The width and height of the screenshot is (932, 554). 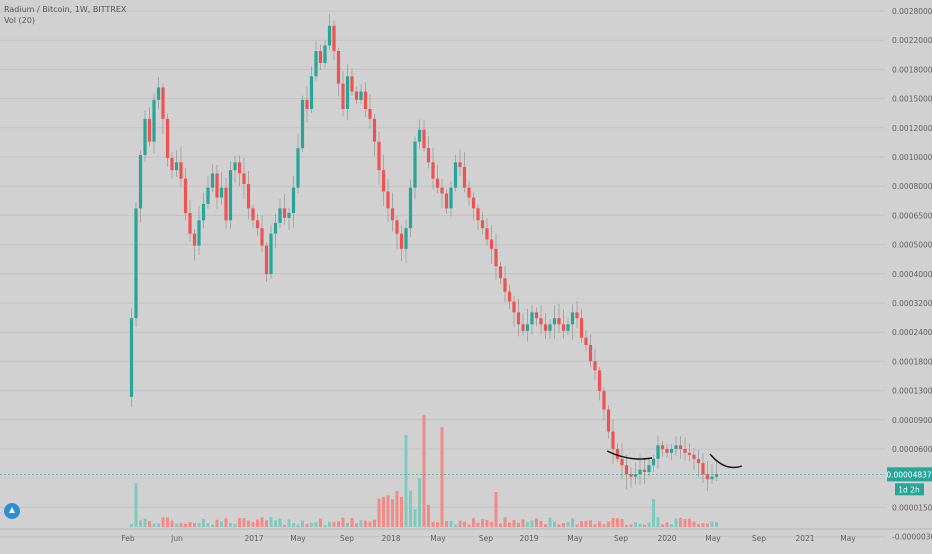 What do you see at coordinates (528, 538) in the screenshot?
I see `x-tick-label: 2019` at bounding box center [528, 538].